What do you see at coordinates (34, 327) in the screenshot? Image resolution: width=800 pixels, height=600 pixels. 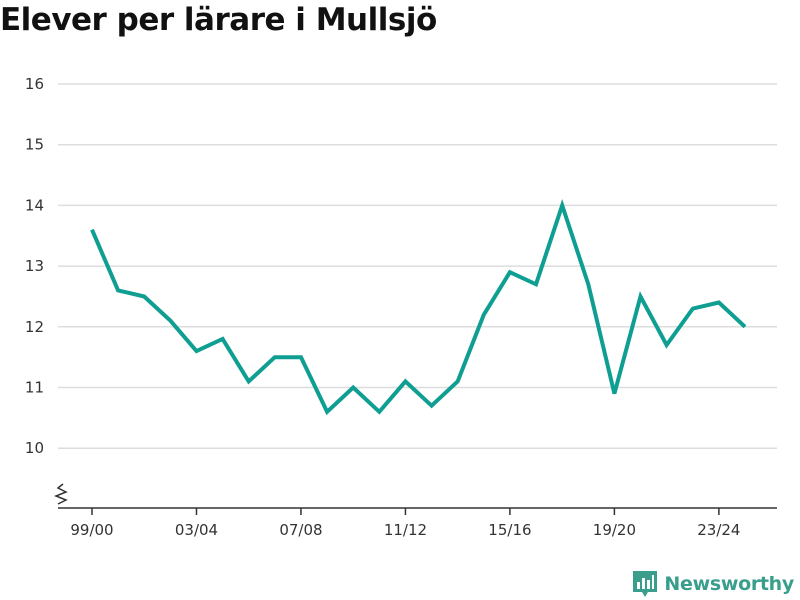 I see `y-tick-label: 12` at bounding box center [34, 327].